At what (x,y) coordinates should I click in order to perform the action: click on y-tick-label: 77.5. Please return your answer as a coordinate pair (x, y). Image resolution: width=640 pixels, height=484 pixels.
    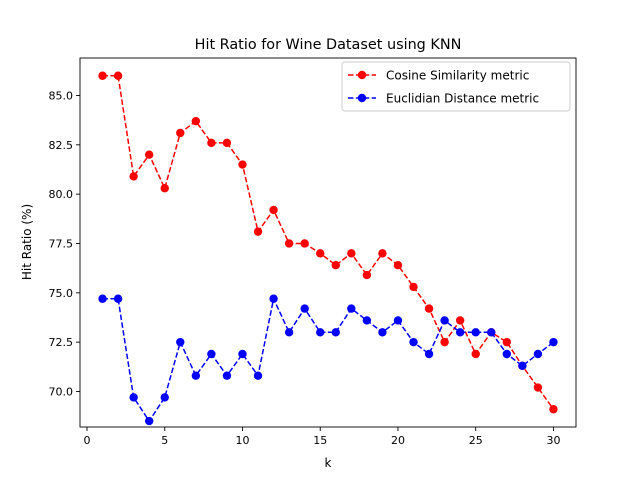
    Looking at the image, I should click on (61, 243).